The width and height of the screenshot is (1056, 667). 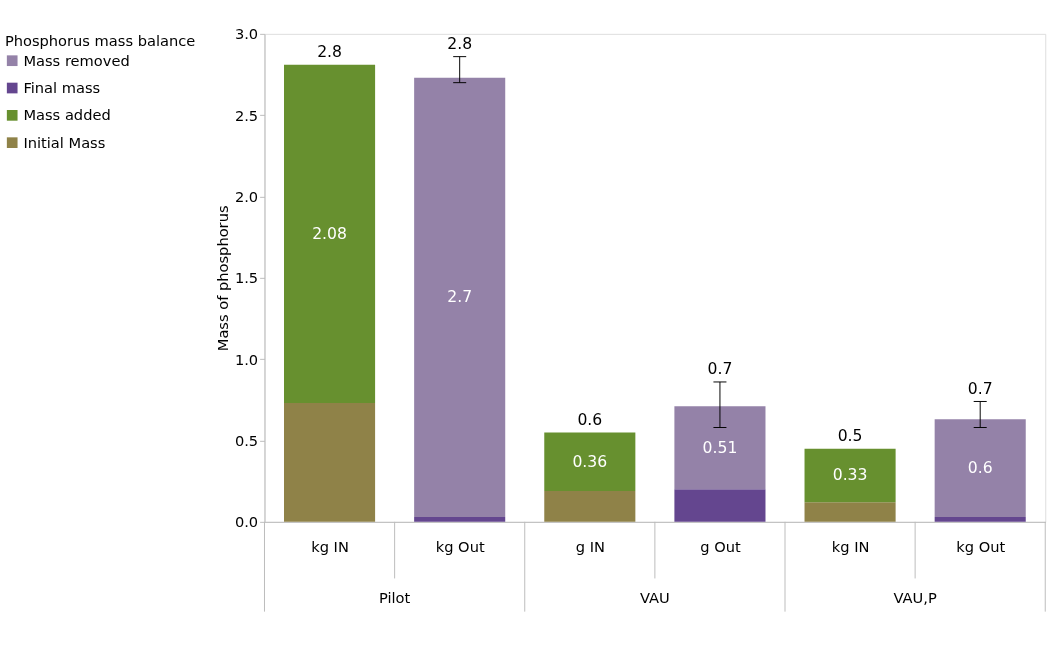 I want to click on data-label: 2.08, so click(x=329, y=233).